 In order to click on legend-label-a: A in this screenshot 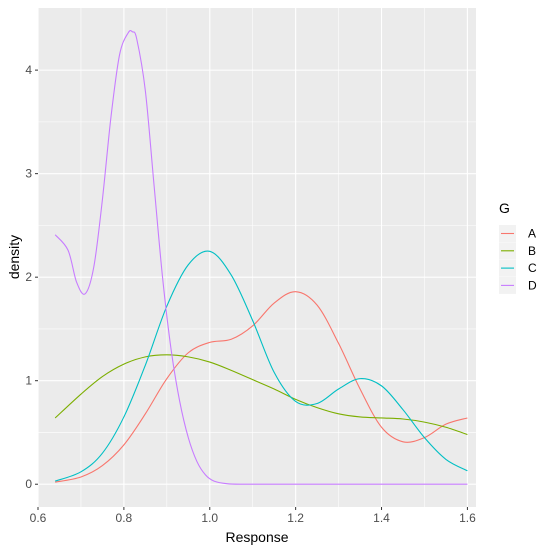, I will do `click(532, 234)`.